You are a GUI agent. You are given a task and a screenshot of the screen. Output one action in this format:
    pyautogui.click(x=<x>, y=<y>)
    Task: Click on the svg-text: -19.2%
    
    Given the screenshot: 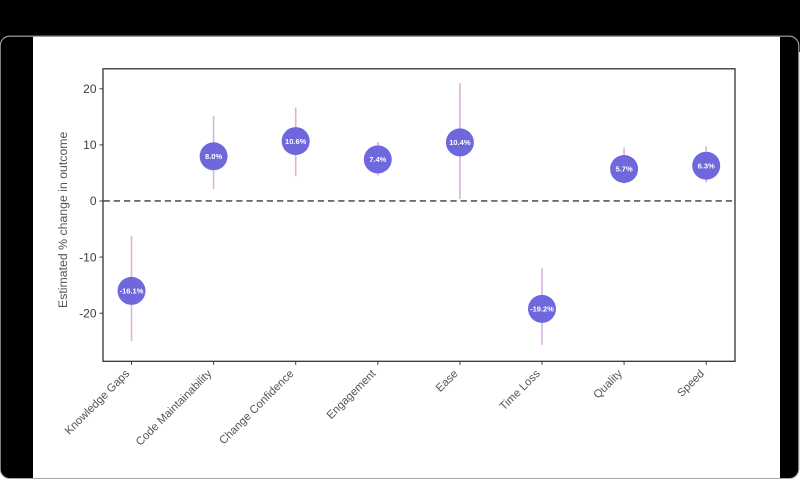 What is the action you would take?
    pyautogui.click(x=542, y=309)
    